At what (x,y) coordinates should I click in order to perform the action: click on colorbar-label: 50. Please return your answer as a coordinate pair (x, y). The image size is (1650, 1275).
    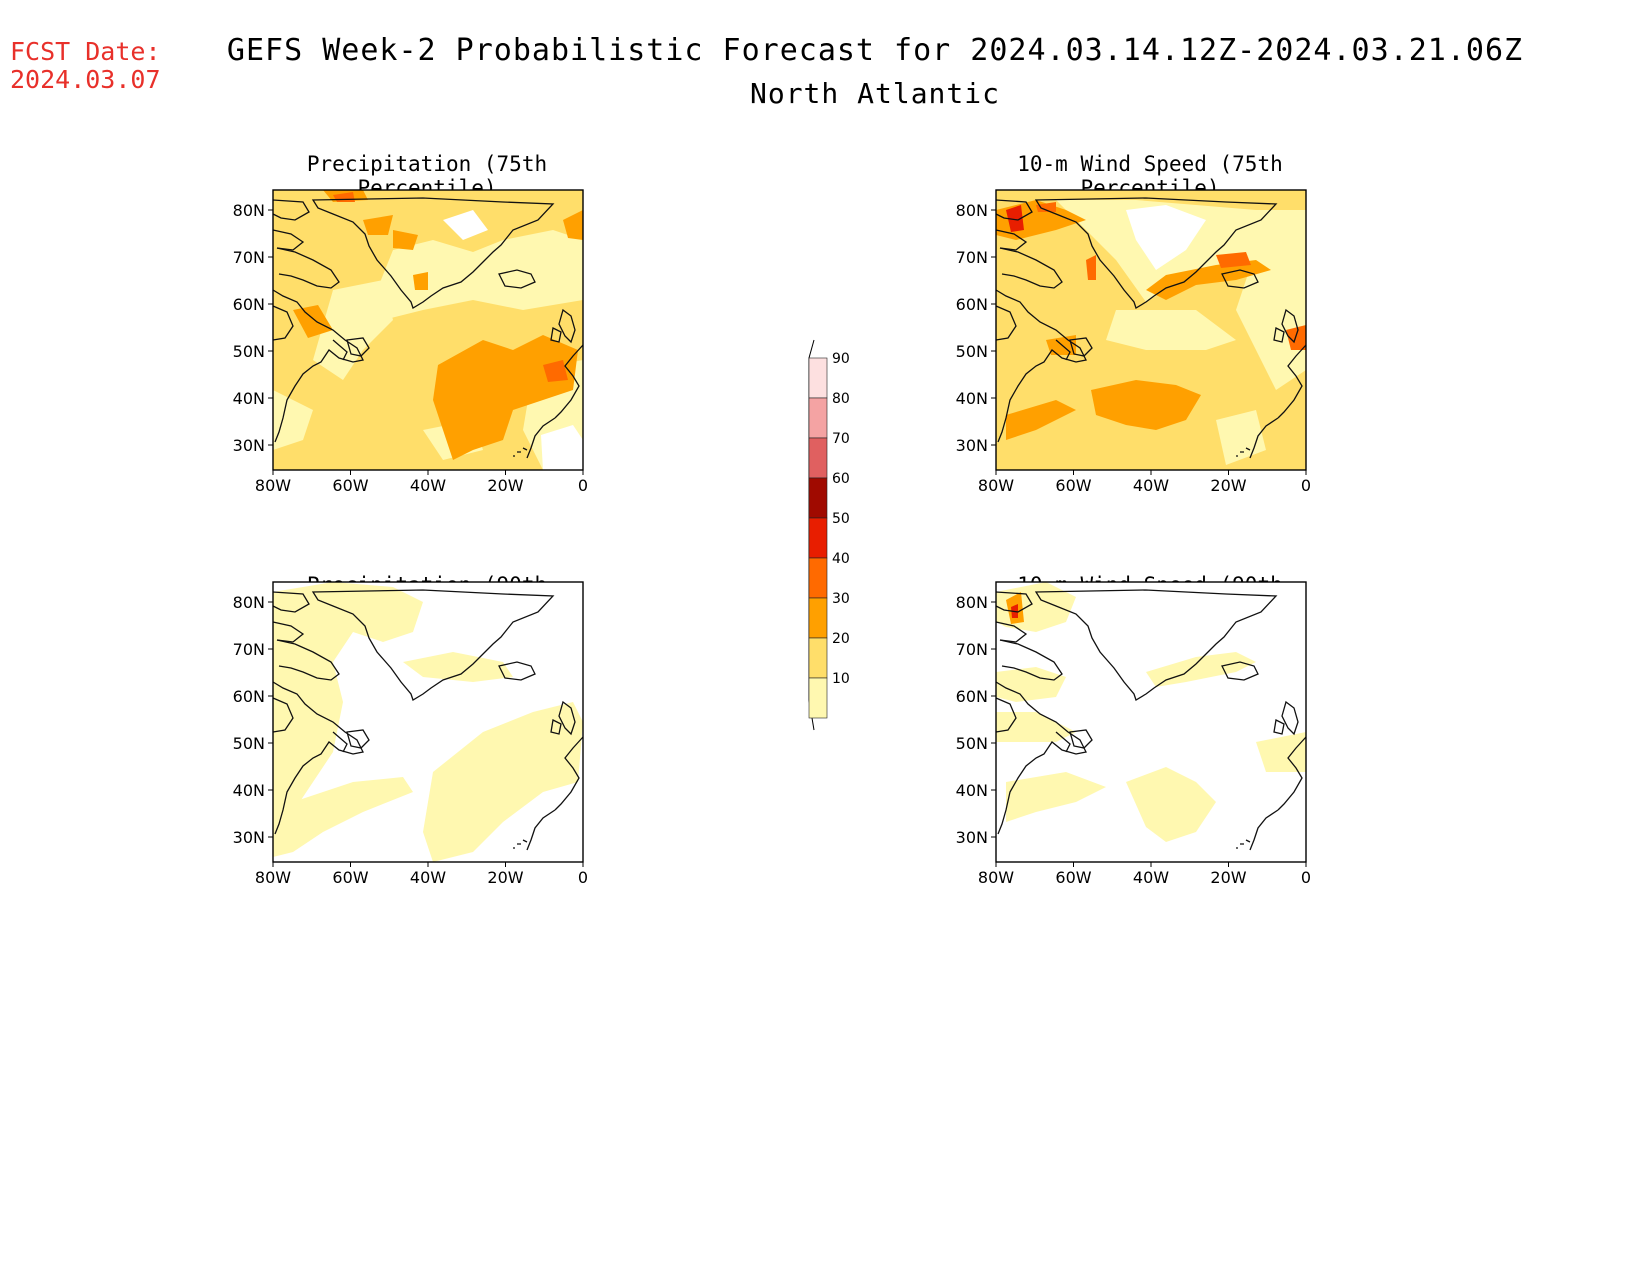
    Looking at the image, I should click on (841, 519).